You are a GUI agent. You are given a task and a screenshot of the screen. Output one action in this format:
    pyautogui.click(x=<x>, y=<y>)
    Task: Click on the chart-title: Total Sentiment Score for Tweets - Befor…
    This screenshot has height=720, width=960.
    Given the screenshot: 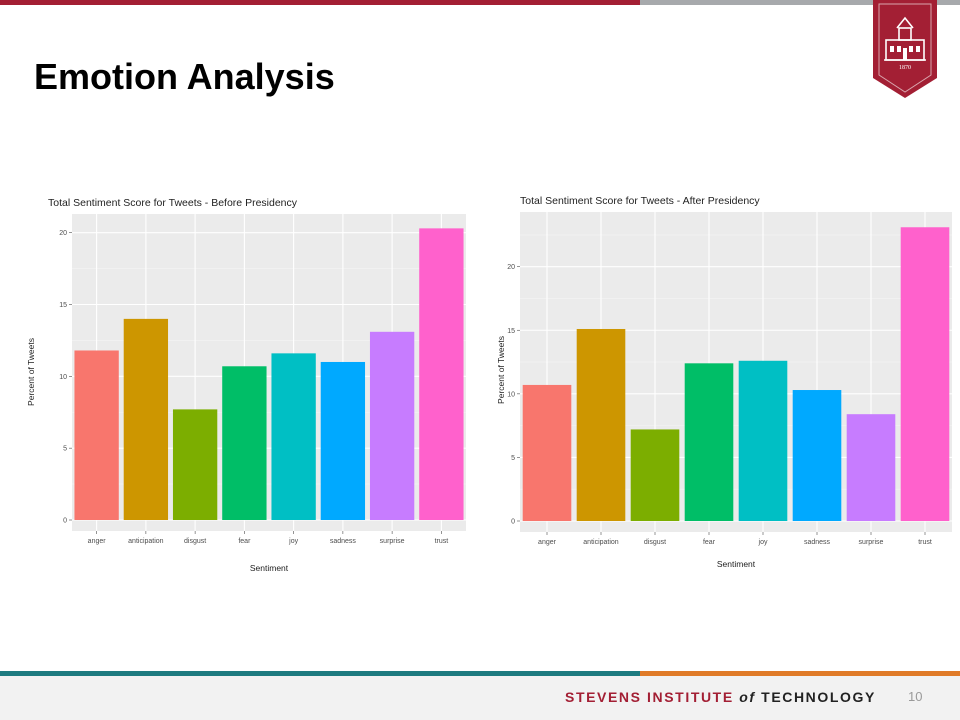 What is the action you would take?
    pyautogui.click(x=173, y=203)
    